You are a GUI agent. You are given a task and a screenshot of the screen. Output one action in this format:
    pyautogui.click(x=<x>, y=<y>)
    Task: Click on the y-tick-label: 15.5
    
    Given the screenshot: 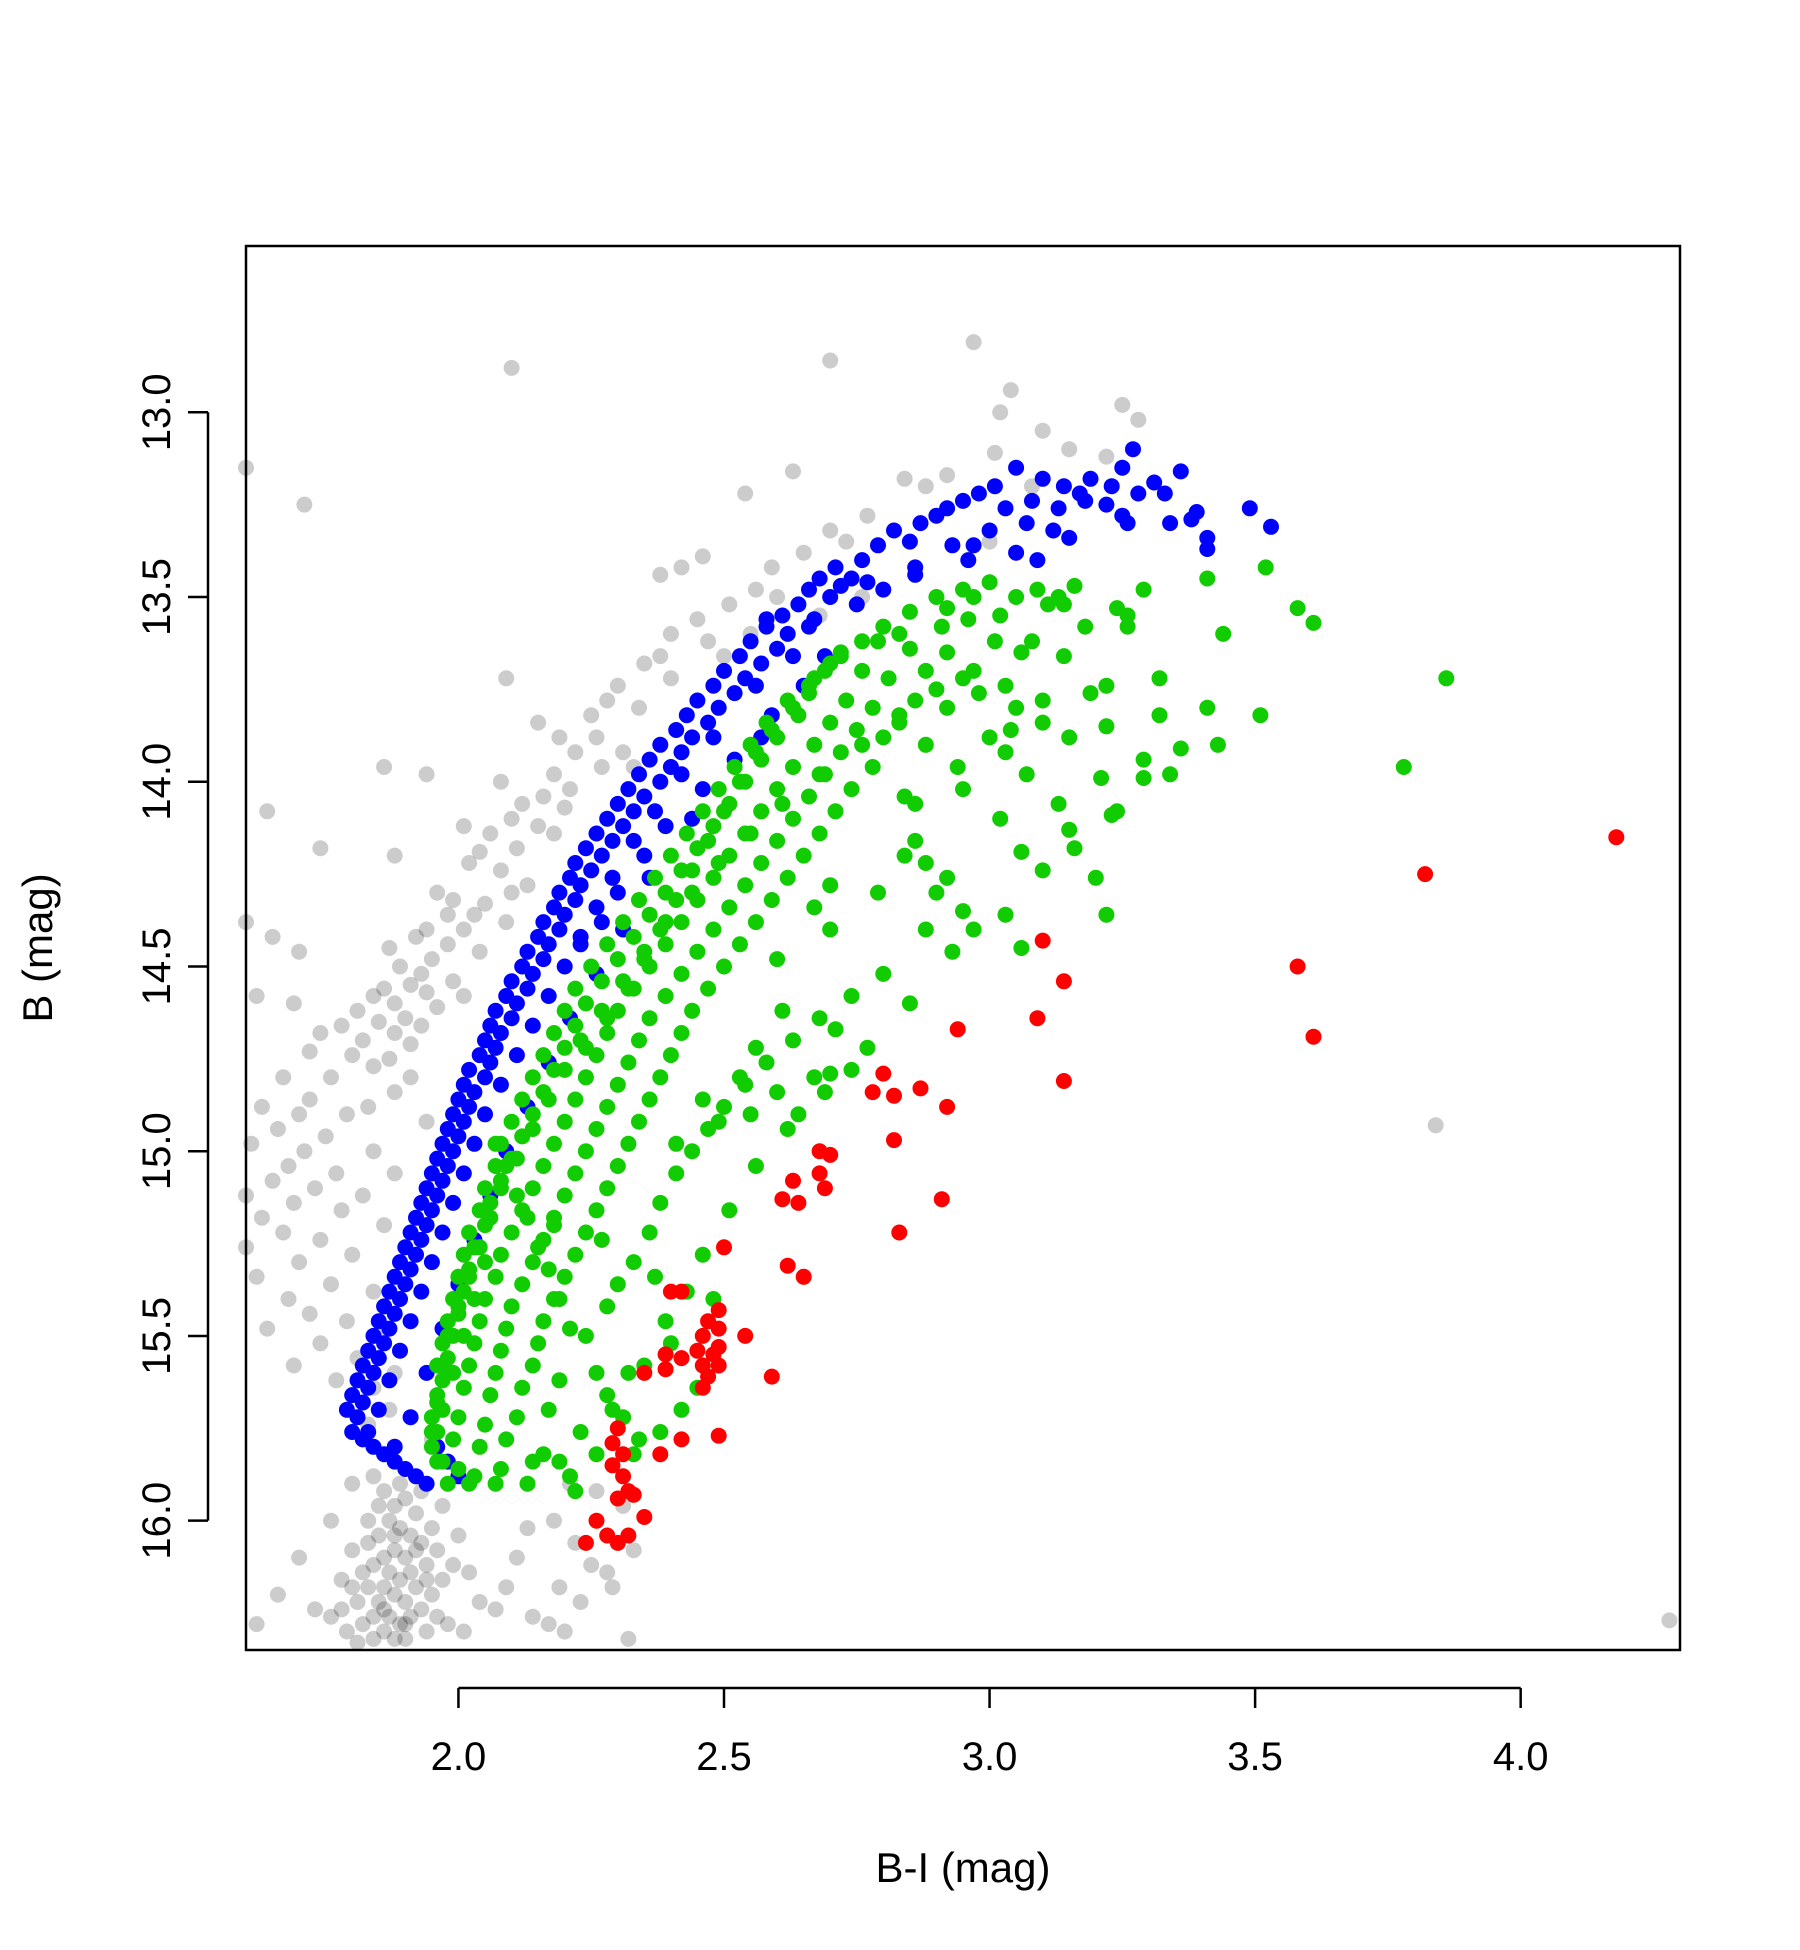 What is the action you would take?
    pyautogui.click(x=157, y=1336)
    